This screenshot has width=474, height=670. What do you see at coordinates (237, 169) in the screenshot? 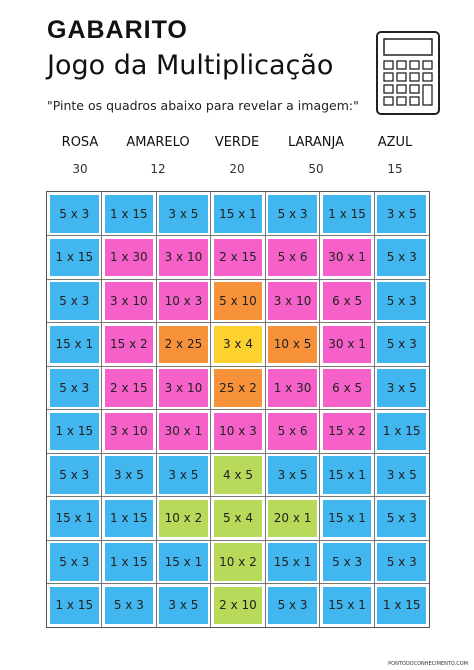
I see `legend-value: 20` at bounding box center [237, 169].